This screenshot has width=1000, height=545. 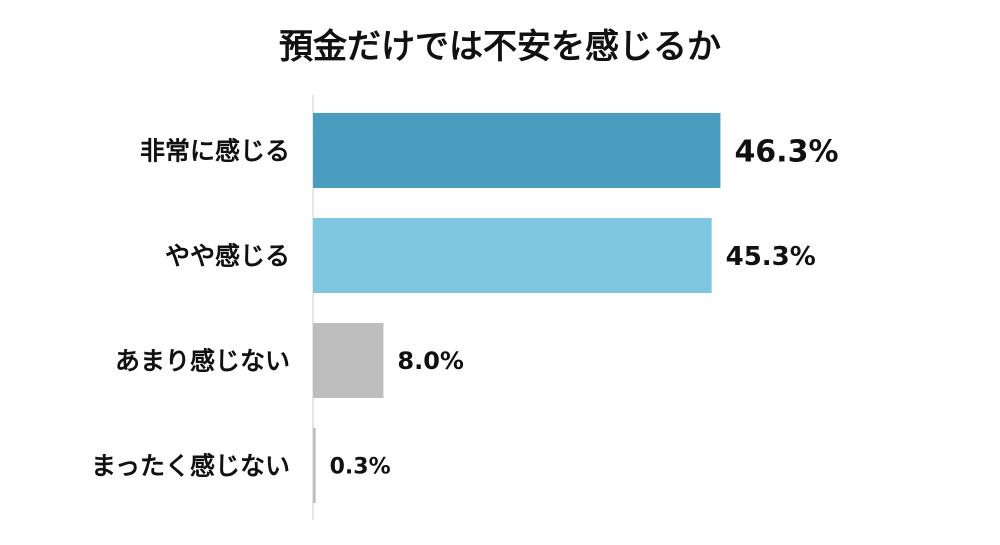 What do you see at coordinates (430, 361) in the screenshot?
I see `value-label: 8.0%` at bounding box center [430, 361].